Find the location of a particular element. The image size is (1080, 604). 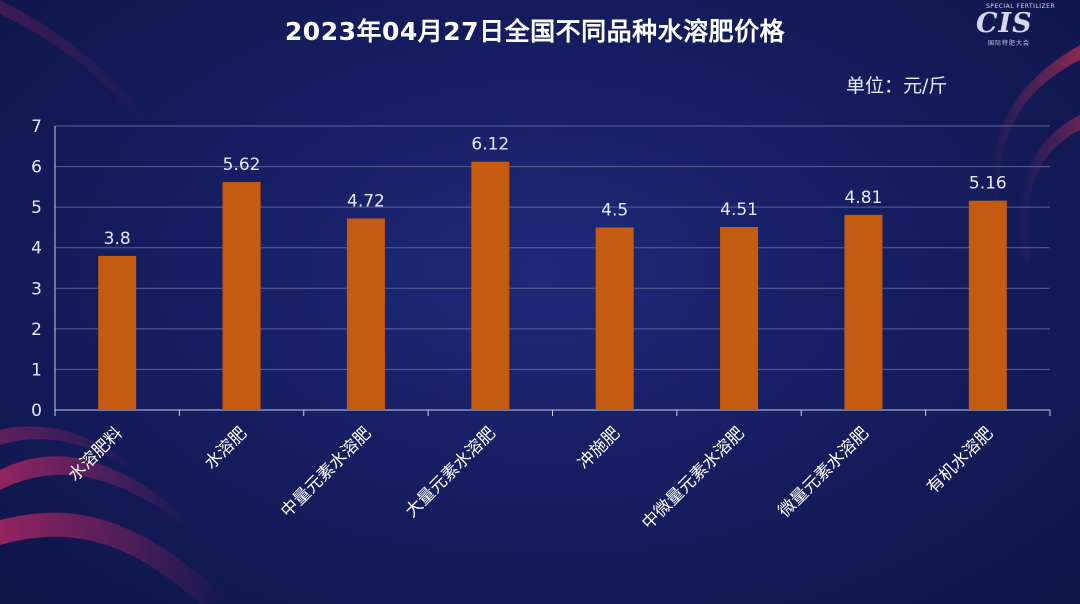

y-tick-label: 3 is located at coordinates (36, 289).